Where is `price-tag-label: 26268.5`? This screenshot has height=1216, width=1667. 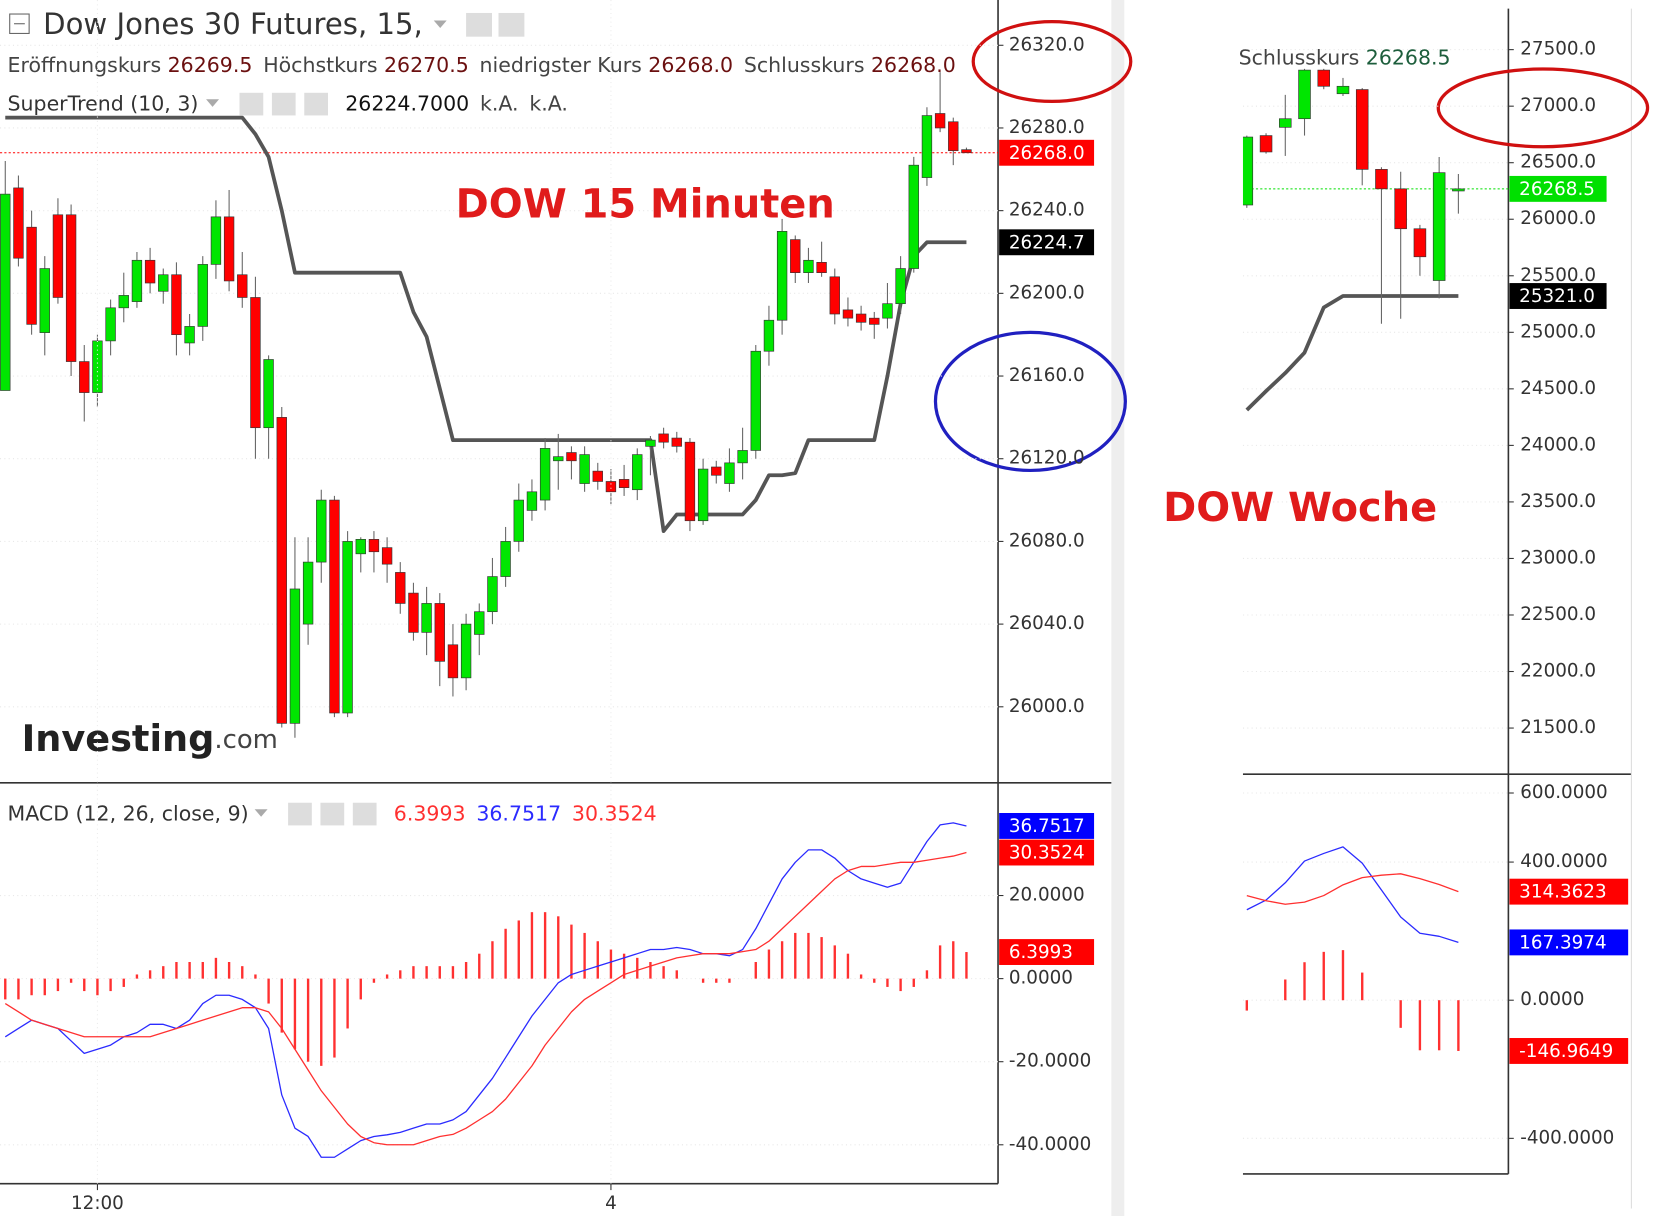 price-tag-label: 26268.5 is located at coordinates (1557, 189).